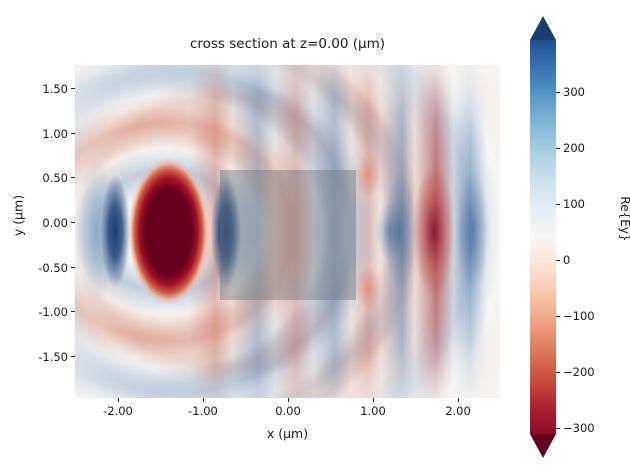  Describe the element at coordinates (579, 372) in the screenshot. I see `colorbar-tick-label: −200` at that location.